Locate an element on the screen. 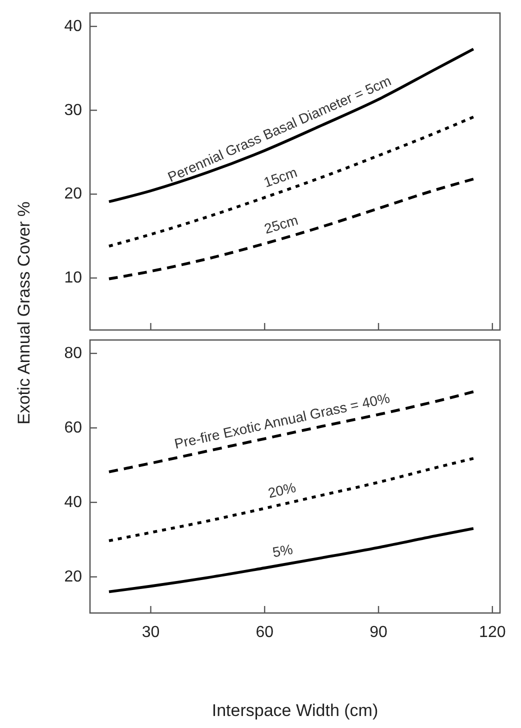  annotation: 15cm is located at coordinates (281, 177).